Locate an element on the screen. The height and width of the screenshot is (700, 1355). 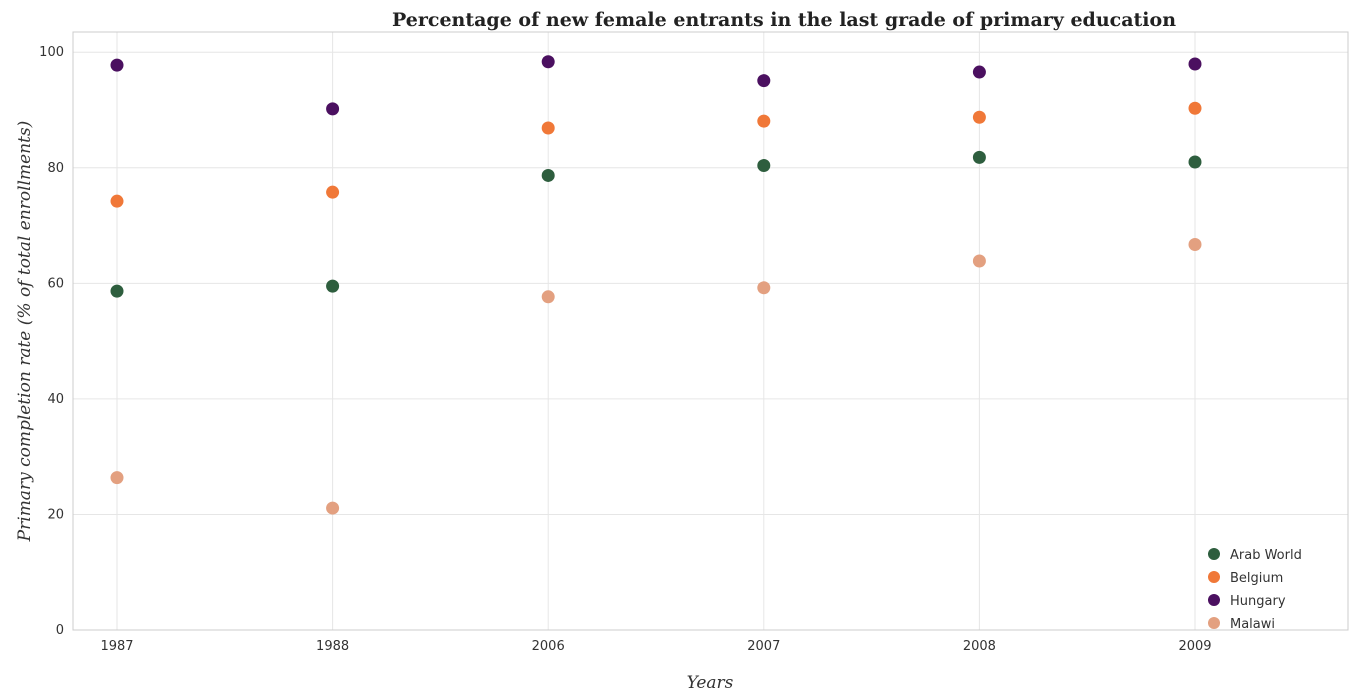
legend-label: Arab World is located at coordinates (1266, 555).